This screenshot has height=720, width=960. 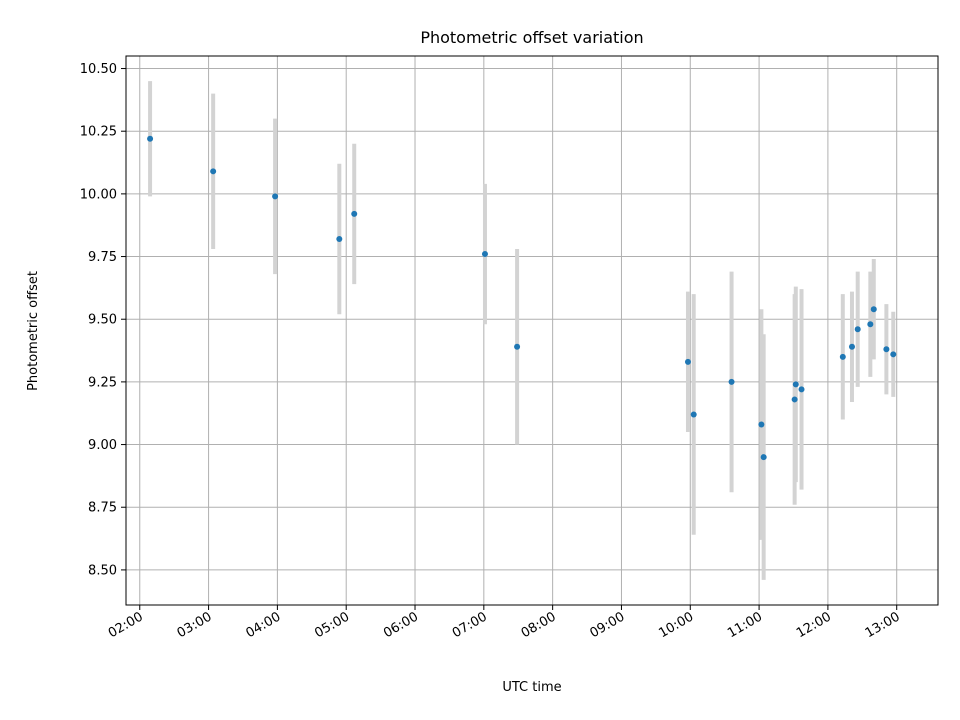 What do you see at coordinates (608, 625) in the screenshot?
I see `x-tick-label: 09:00` at bounding box center [608, 625].